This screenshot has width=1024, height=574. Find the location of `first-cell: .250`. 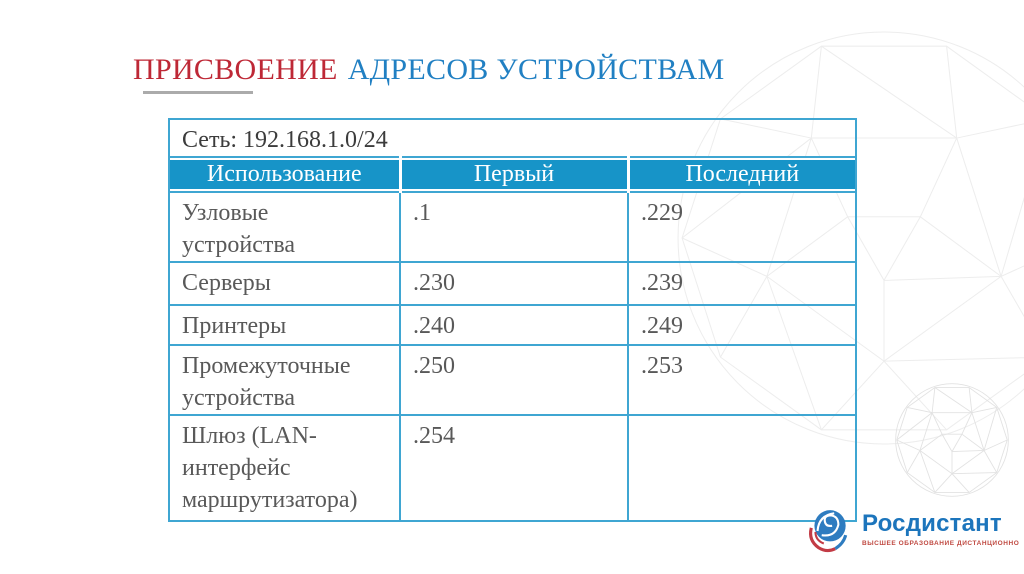

first-cell: .250 is located at coordinates (514, 380).